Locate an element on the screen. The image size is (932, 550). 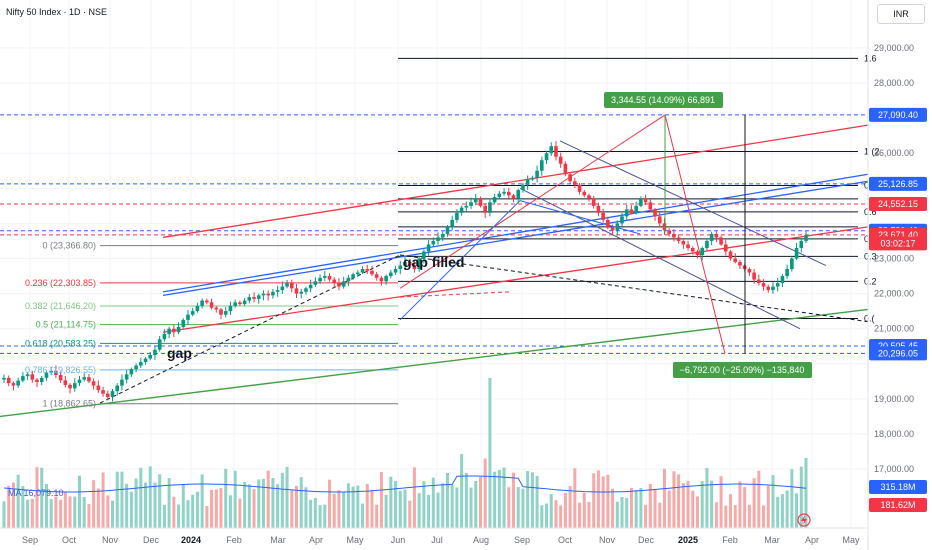
price-tag: 03:02:17 is located at coordinates (898, 243).